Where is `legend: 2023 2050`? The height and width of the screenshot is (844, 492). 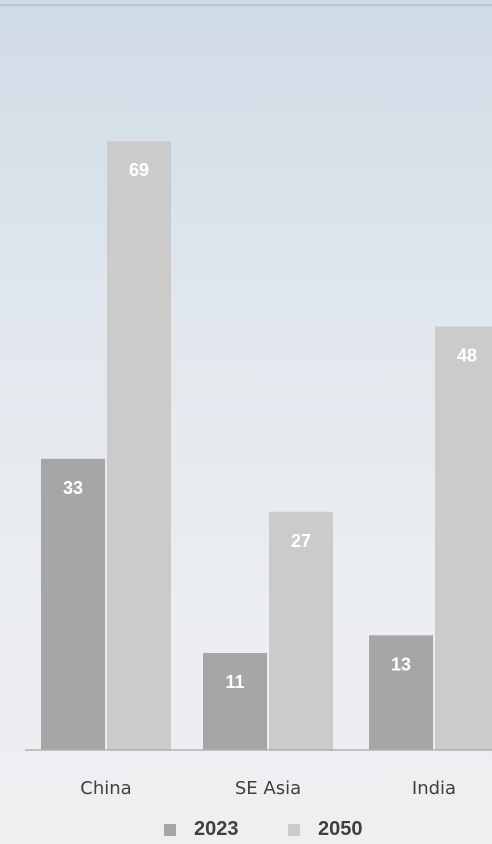
legend: 2023 2050 is located at coordinates (246, 831).